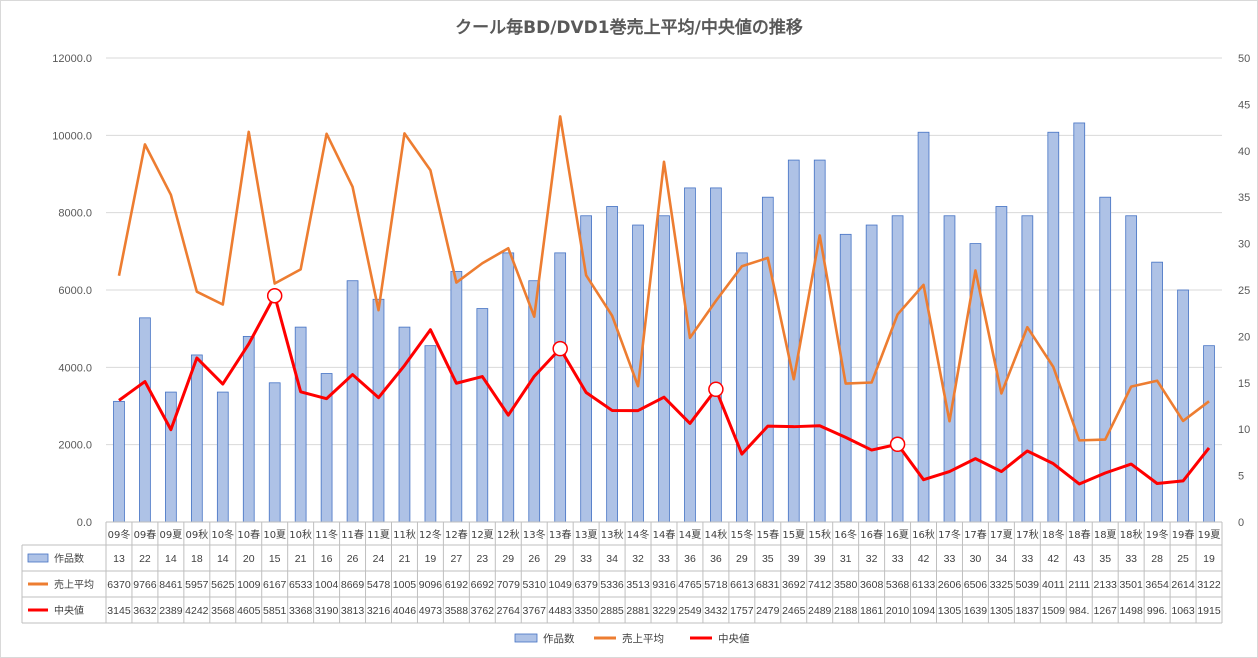  Describe the element at coordinates (820, 559) in the screenshot. I see `table-cell: 39` at that location.